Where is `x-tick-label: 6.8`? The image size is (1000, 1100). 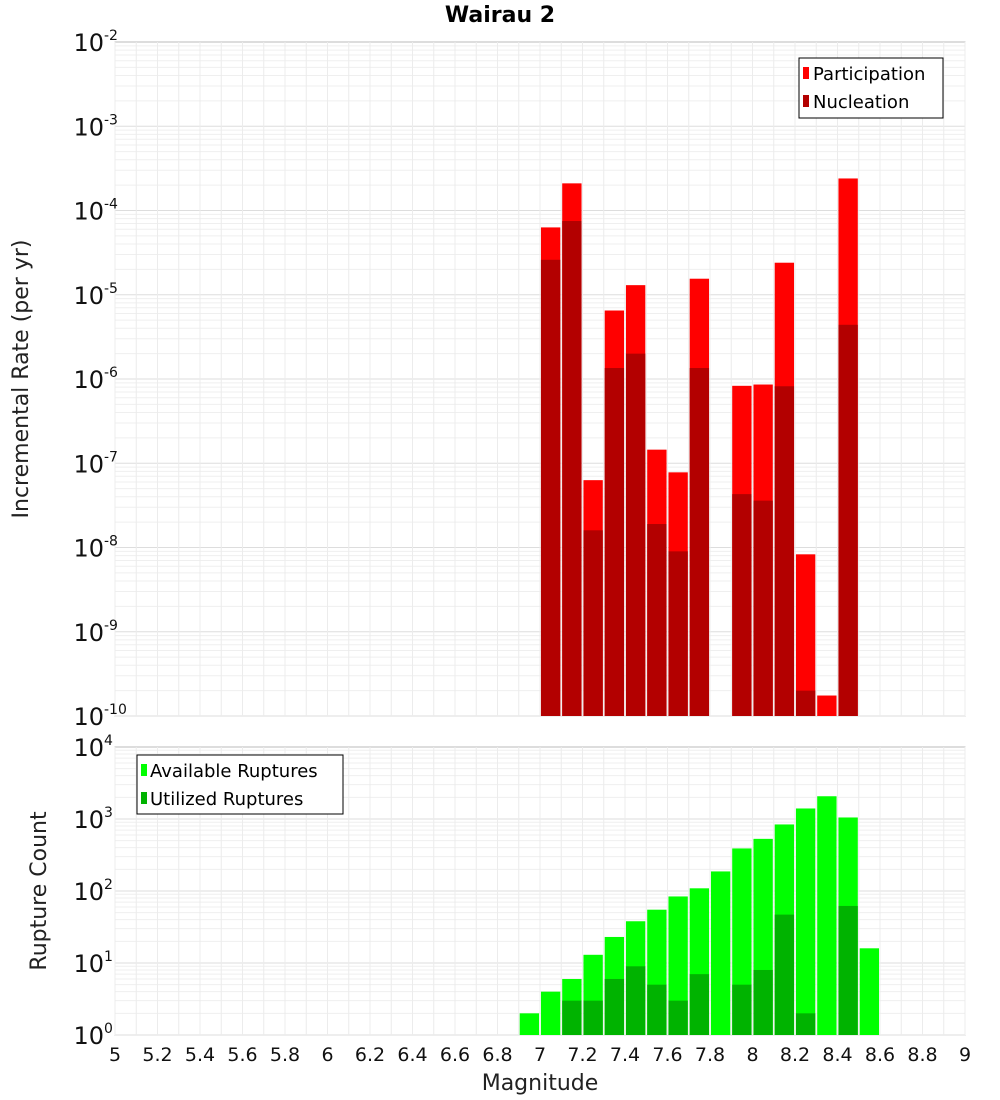
x-tick-label: 6.8 is located at coordinates (497, 1055).